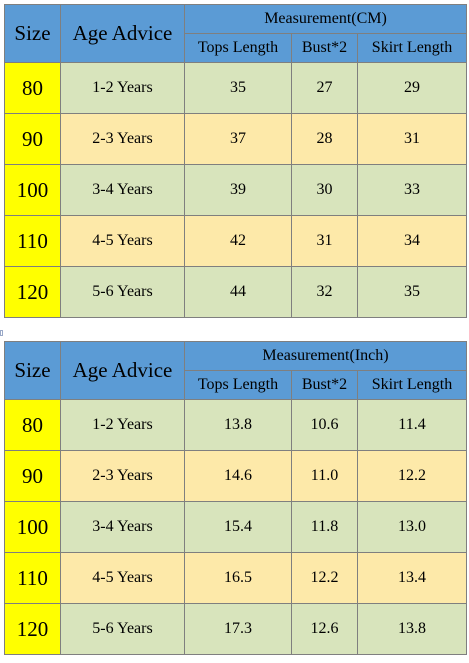 Image resolution: width=469 pixels, height=663 pixels. What do you see at coordinates (412, 476) in the screenshot?
I see `skirt-length-cell: 12.2` at bounding box center [412, 476].